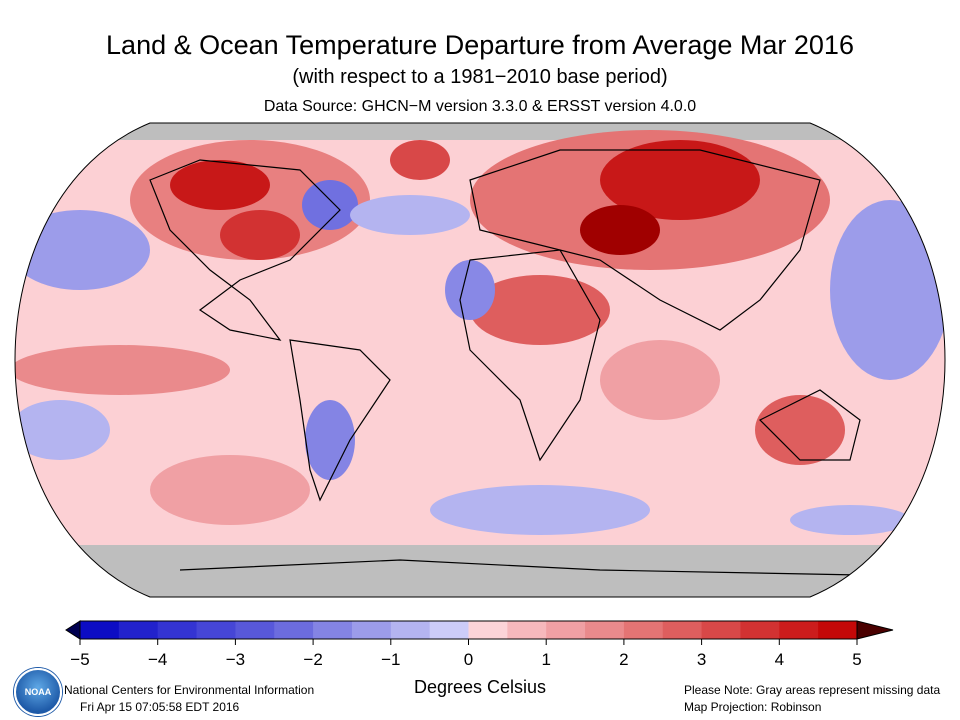 This screenshot has width=960, height=720. Describe the element at coordinates (546, 659) in the screenshot. I see `colorbar-tick-label: 1` at that location.